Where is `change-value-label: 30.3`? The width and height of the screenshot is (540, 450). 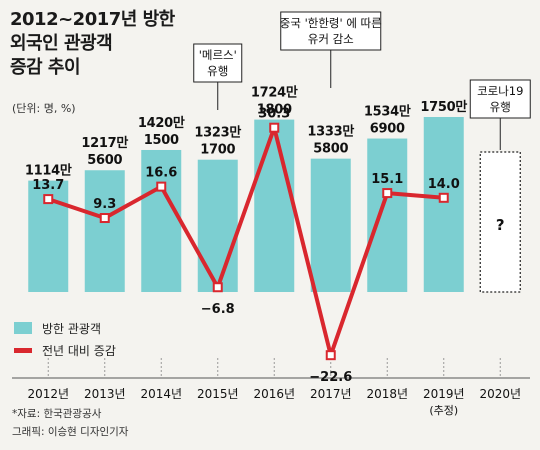
change-value-label: 30.3 is located at coordinates (274, 114).